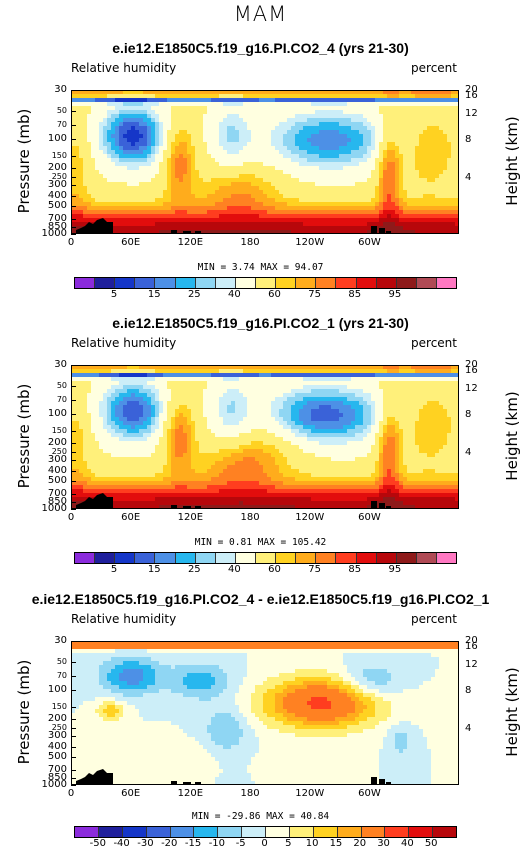  What do you see at coordinates (326, 283) in the screenshot?
I see `colorbar-swatch` at bounding box center [326, 283].